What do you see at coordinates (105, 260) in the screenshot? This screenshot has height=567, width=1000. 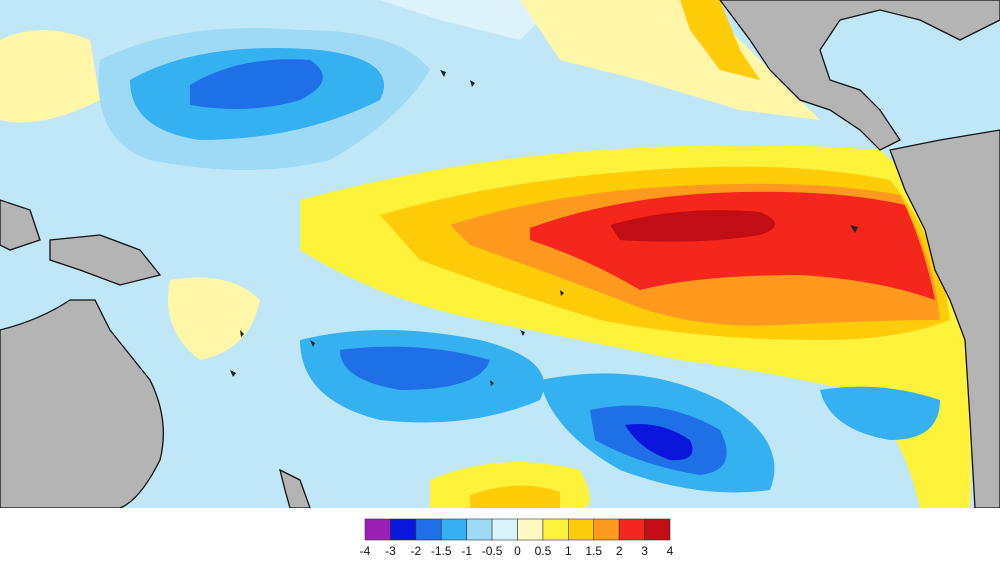 I see `land-new-guinea` at bounding box center [105, 260].